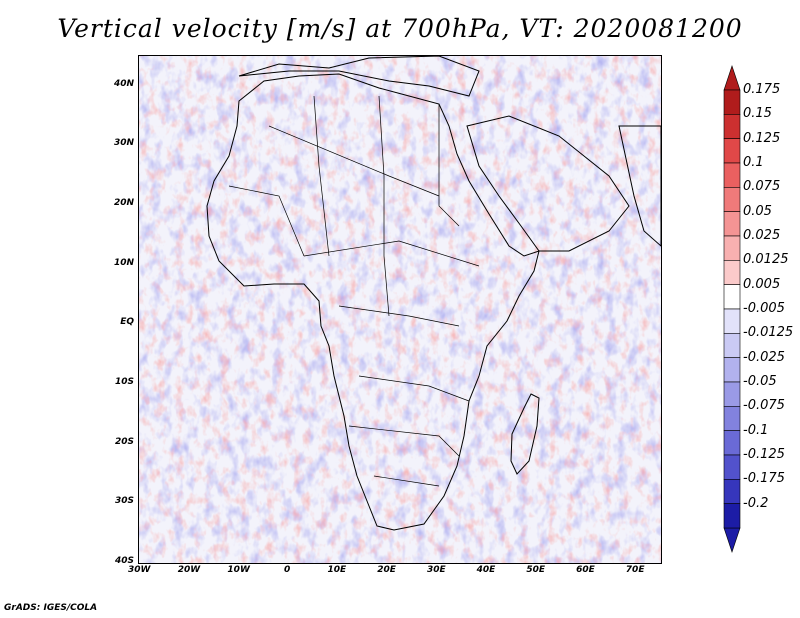 The image size is (800, 618). I want to click on colorbar-cells, so click(732, 309).